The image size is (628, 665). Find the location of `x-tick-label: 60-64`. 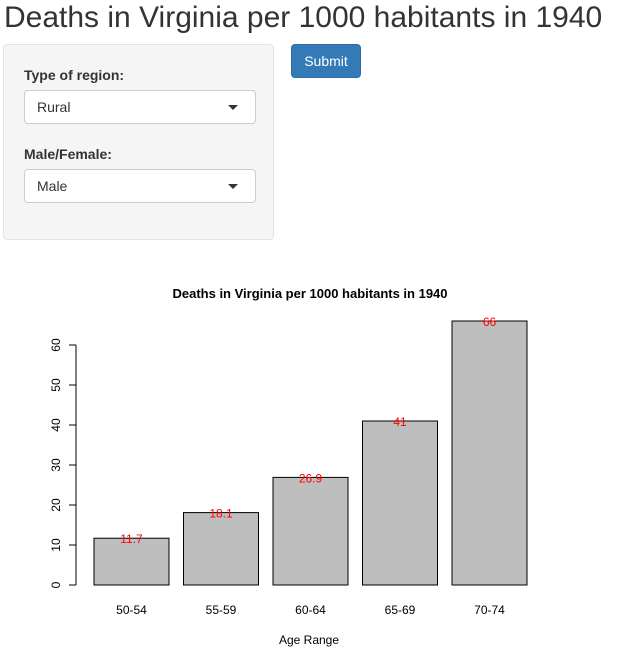

x-tick-label: 60-64 is located at coordinates (310, 610).